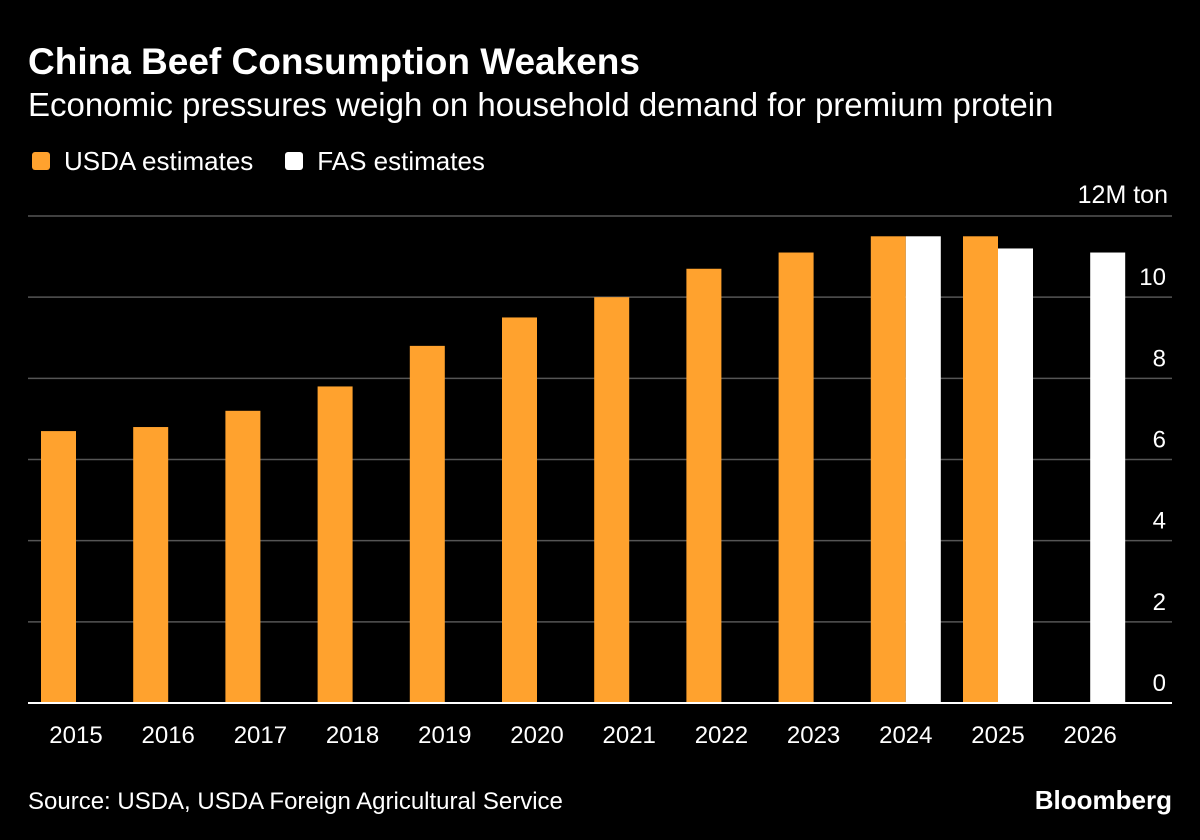 The width and height of the screenshot is (1200, 840). What do you see at coordinates (352, 735) in the screenshot?
I see `x-tick-label-2018: 2018` at bounding box center [352, 735].